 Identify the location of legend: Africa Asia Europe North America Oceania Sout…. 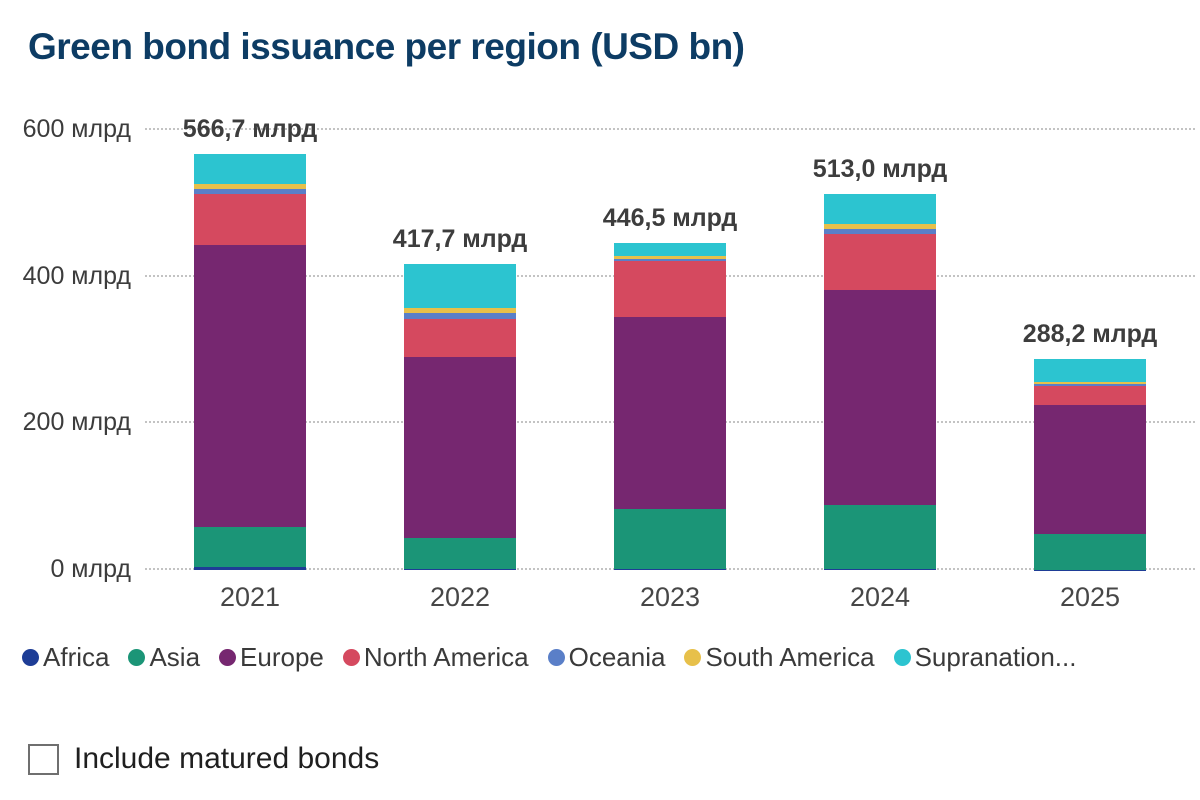
(602, 657).